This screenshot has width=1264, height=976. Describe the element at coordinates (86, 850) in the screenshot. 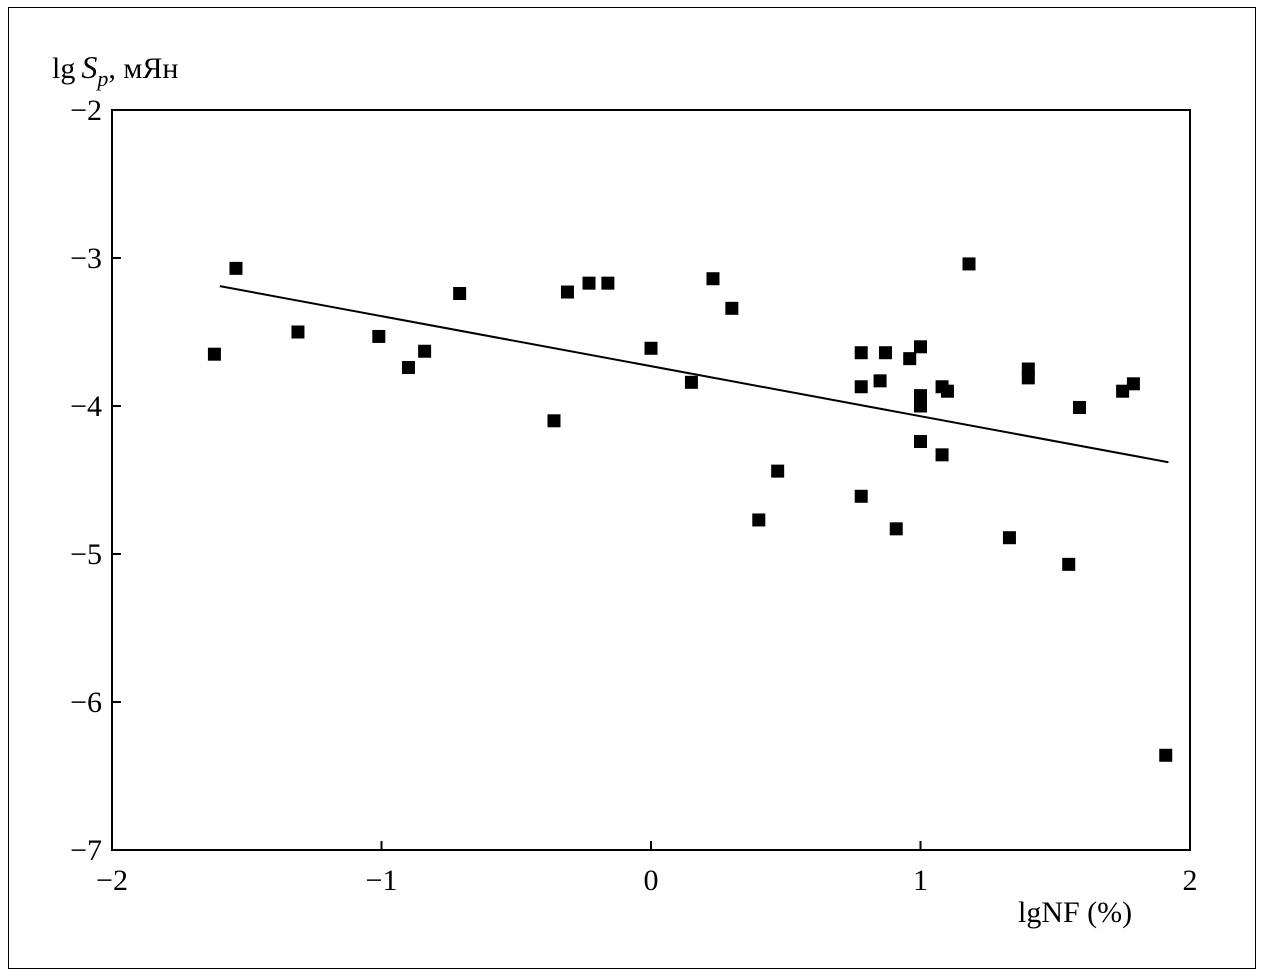

I see `y-tick-label: −7` at that location.